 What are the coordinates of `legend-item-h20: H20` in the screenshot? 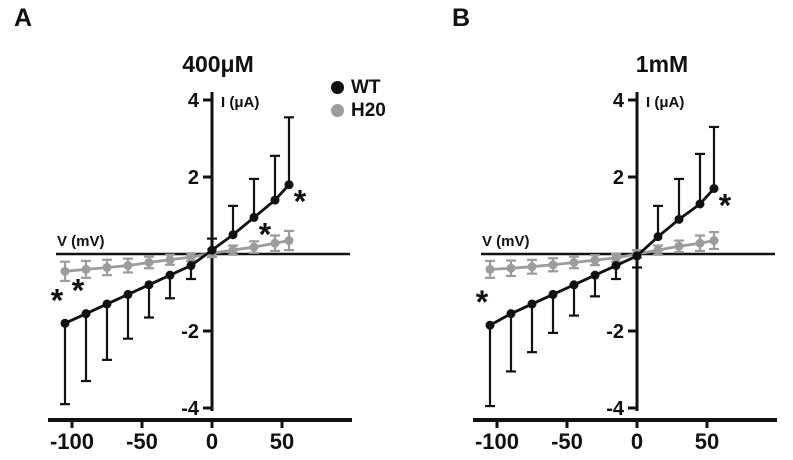 It's located at (358, 110).